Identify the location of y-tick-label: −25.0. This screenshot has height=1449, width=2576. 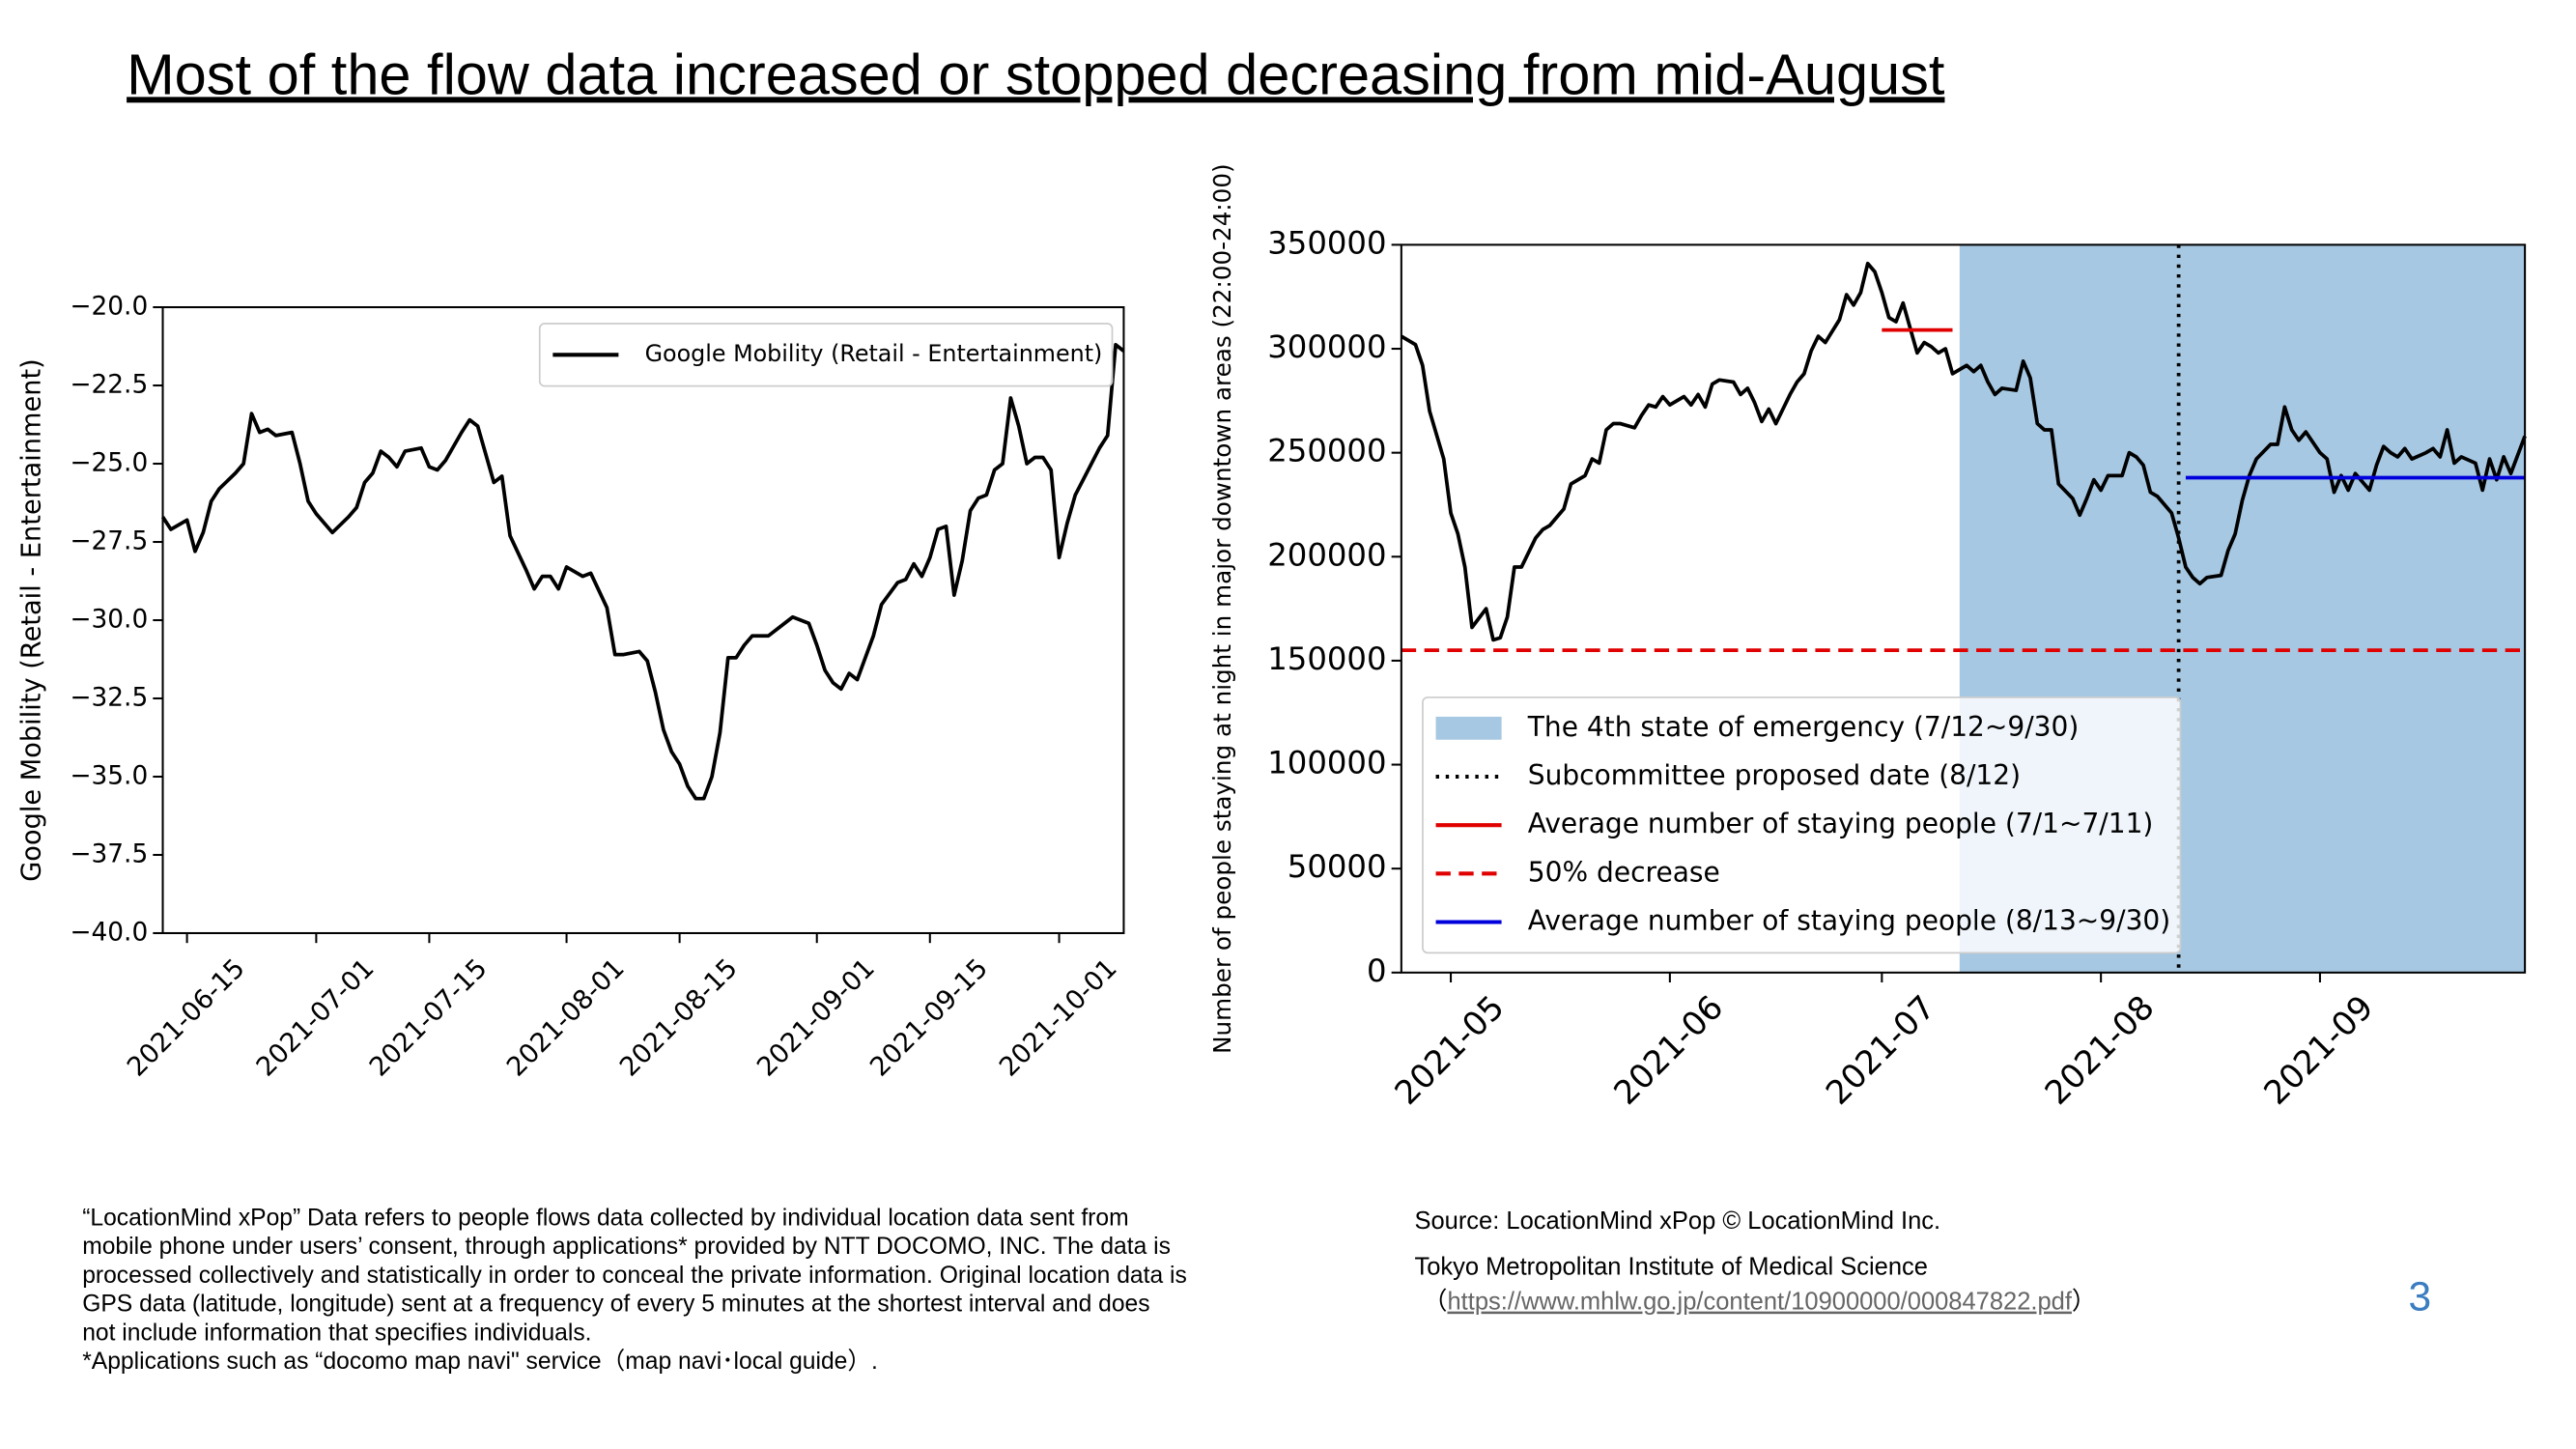
(109, 463).